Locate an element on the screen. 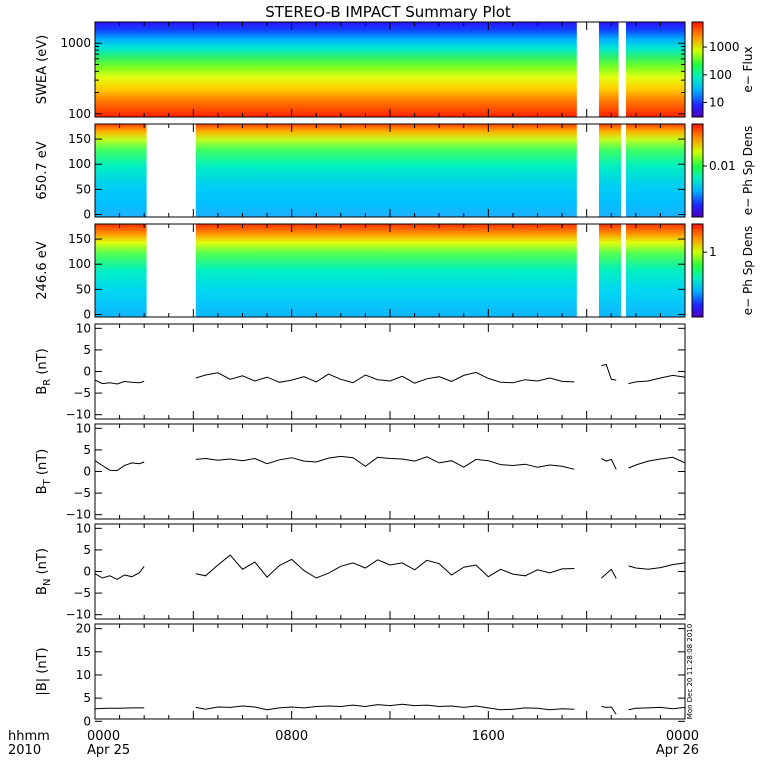  br-y-tick-label: 10 is located at coordinates (83, 328).